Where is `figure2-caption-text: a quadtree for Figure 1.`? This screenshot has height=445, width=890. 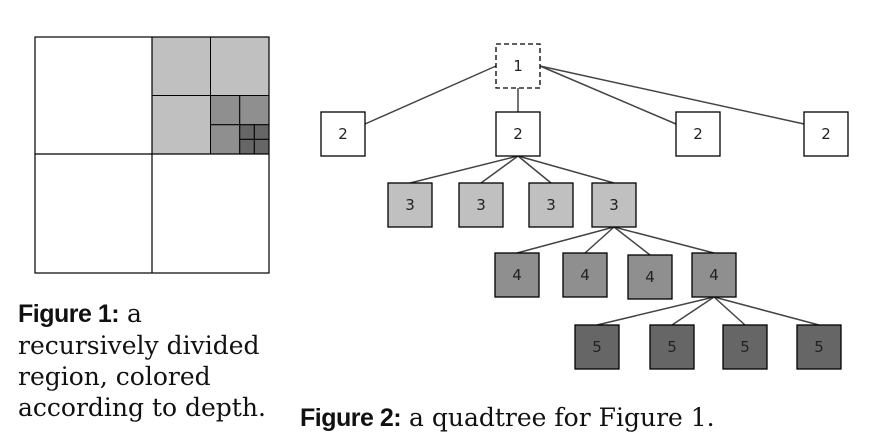 figure2-caption-text: a quadtree for Figure 1. is located at coordinates (558, 417).